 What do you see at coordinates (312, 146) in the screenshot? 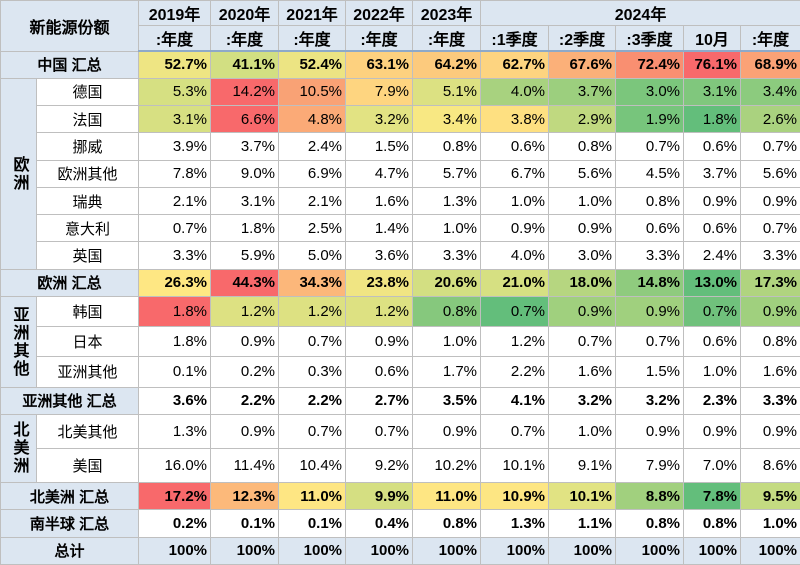
I see `value-cell: 2.4%` at bounding box center [312, 146].